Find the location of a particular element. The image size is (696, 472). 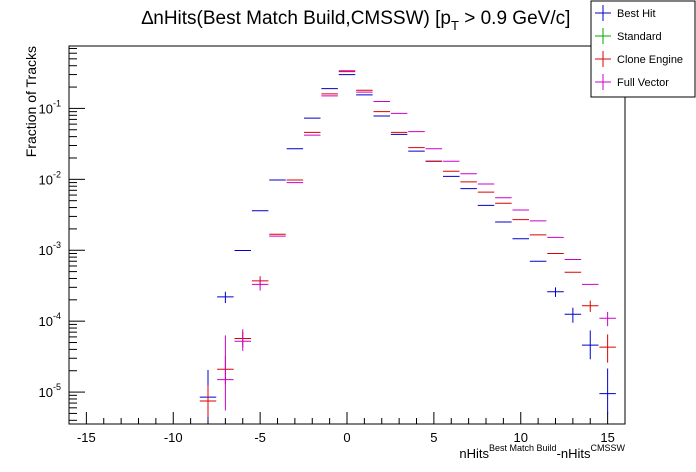

y-tick-label: 10⁻⁴ is located at coordinates (50, 320).